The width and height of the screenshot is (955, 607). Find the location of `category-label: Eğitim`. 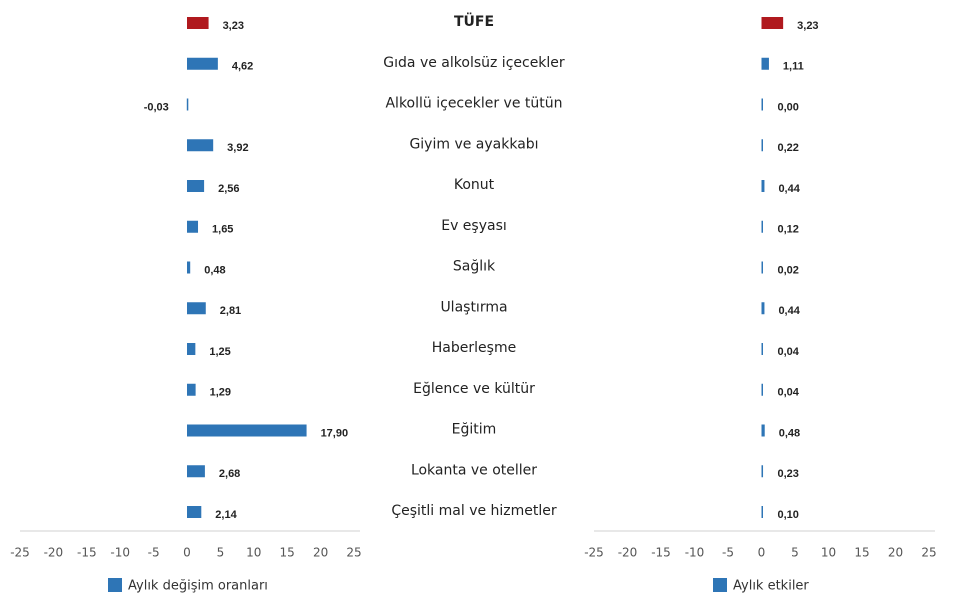

category-label: Eğitim is located at coordinates (474, 430).